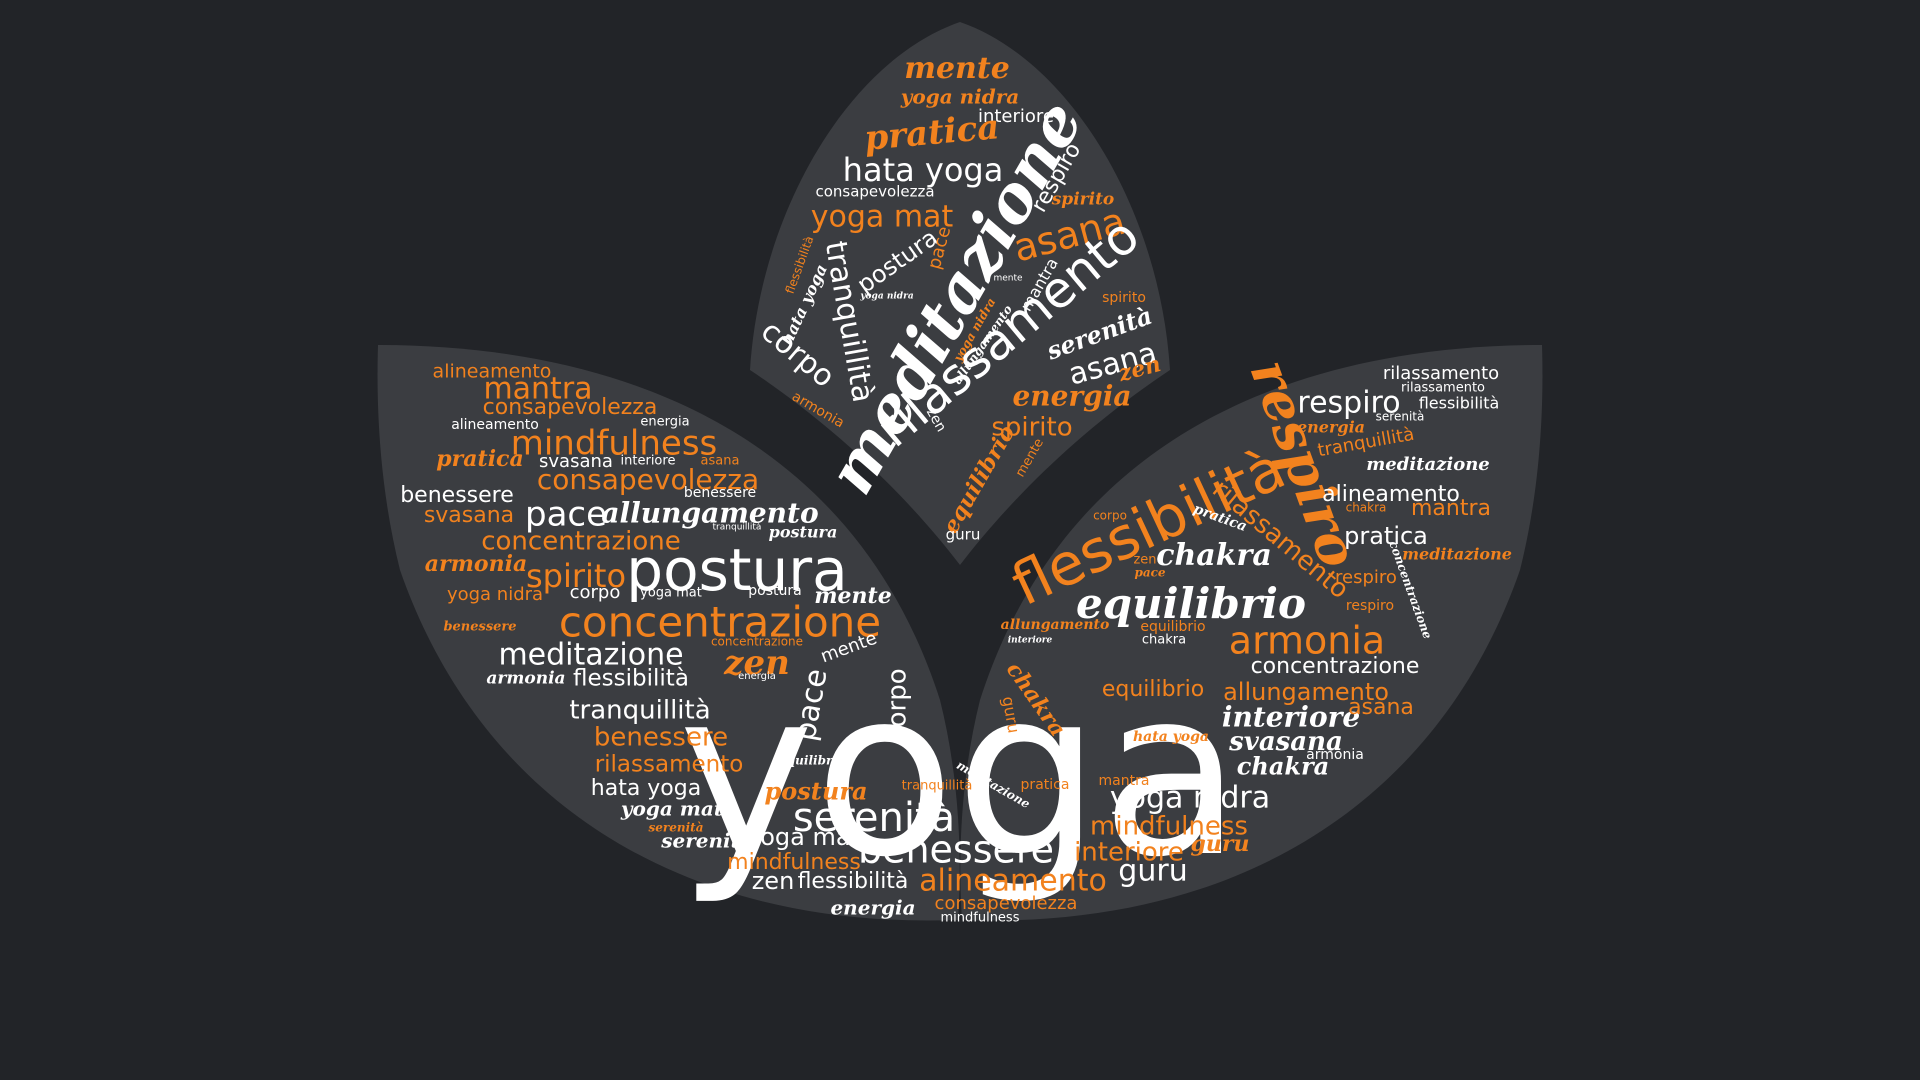 The height and width of the screenshot is (1080, 1920). I want to click on word-92: alineamento, so click(1013, 881).